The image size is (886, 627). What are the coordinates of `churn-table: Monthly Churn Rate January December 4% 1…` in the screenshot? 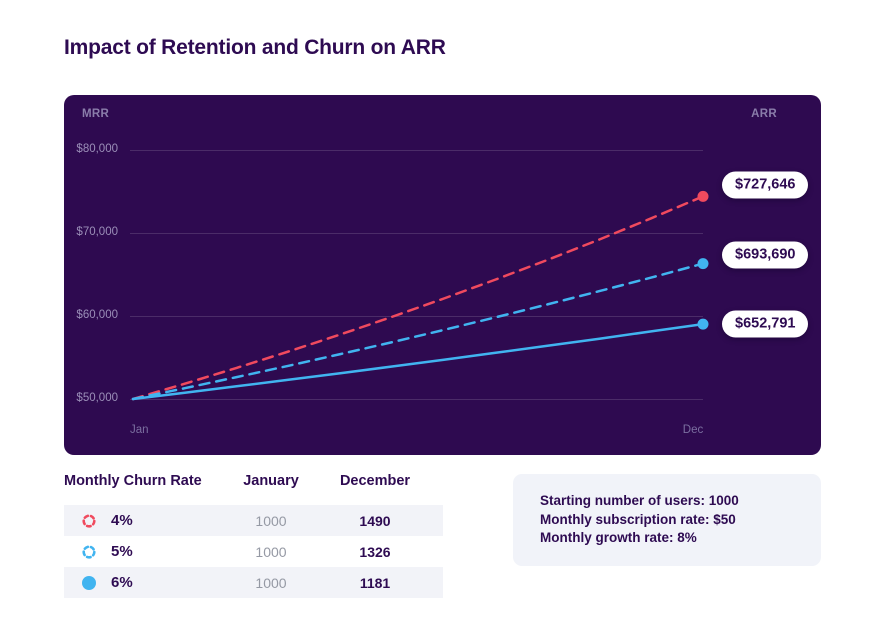 It's located at (253, 534).